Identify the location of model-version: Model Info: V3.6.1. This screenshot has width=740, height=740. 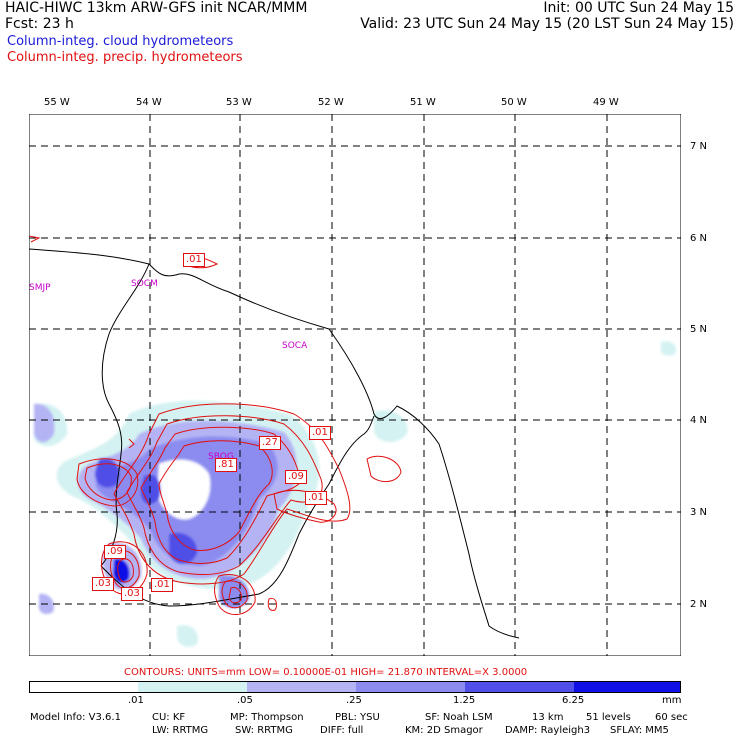
(75, 717).